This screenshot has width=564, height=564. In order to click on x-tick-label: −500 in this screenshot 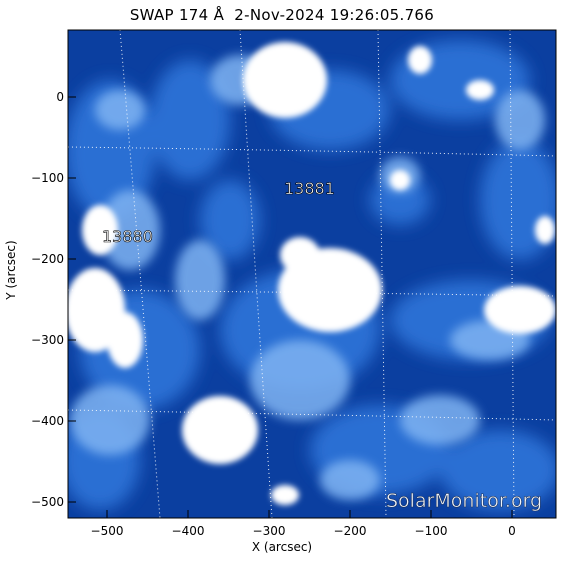, I will do `click(107, 531)`.